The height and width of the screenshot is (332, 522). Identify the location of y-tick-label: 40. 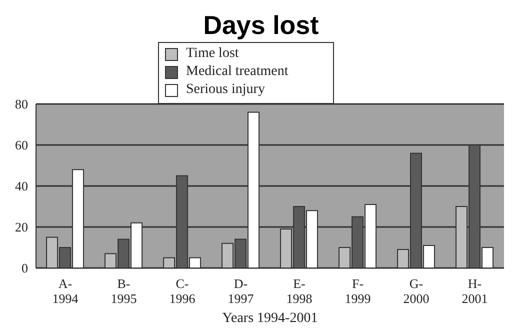
(21, 186).